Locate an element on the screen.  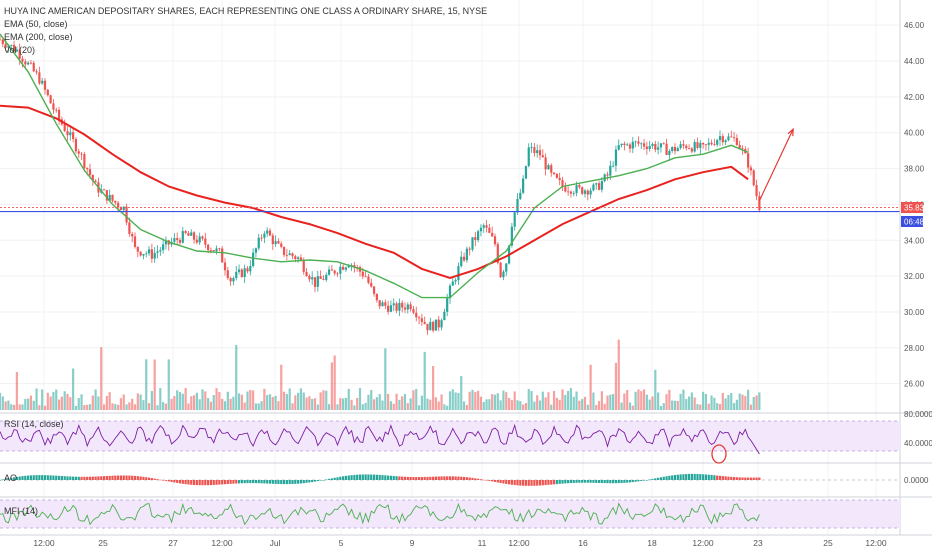
last-price-badge is located at coordinates (912, 207).